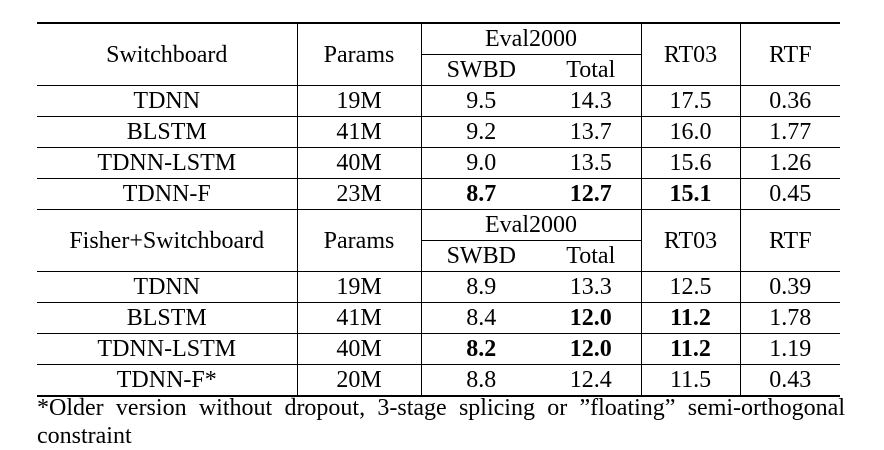 This screenshot has width=884, height=450. I want to click on table-row: BLSTM 41M 9.2 13.7 16.0 1.77, so click(439, 132).